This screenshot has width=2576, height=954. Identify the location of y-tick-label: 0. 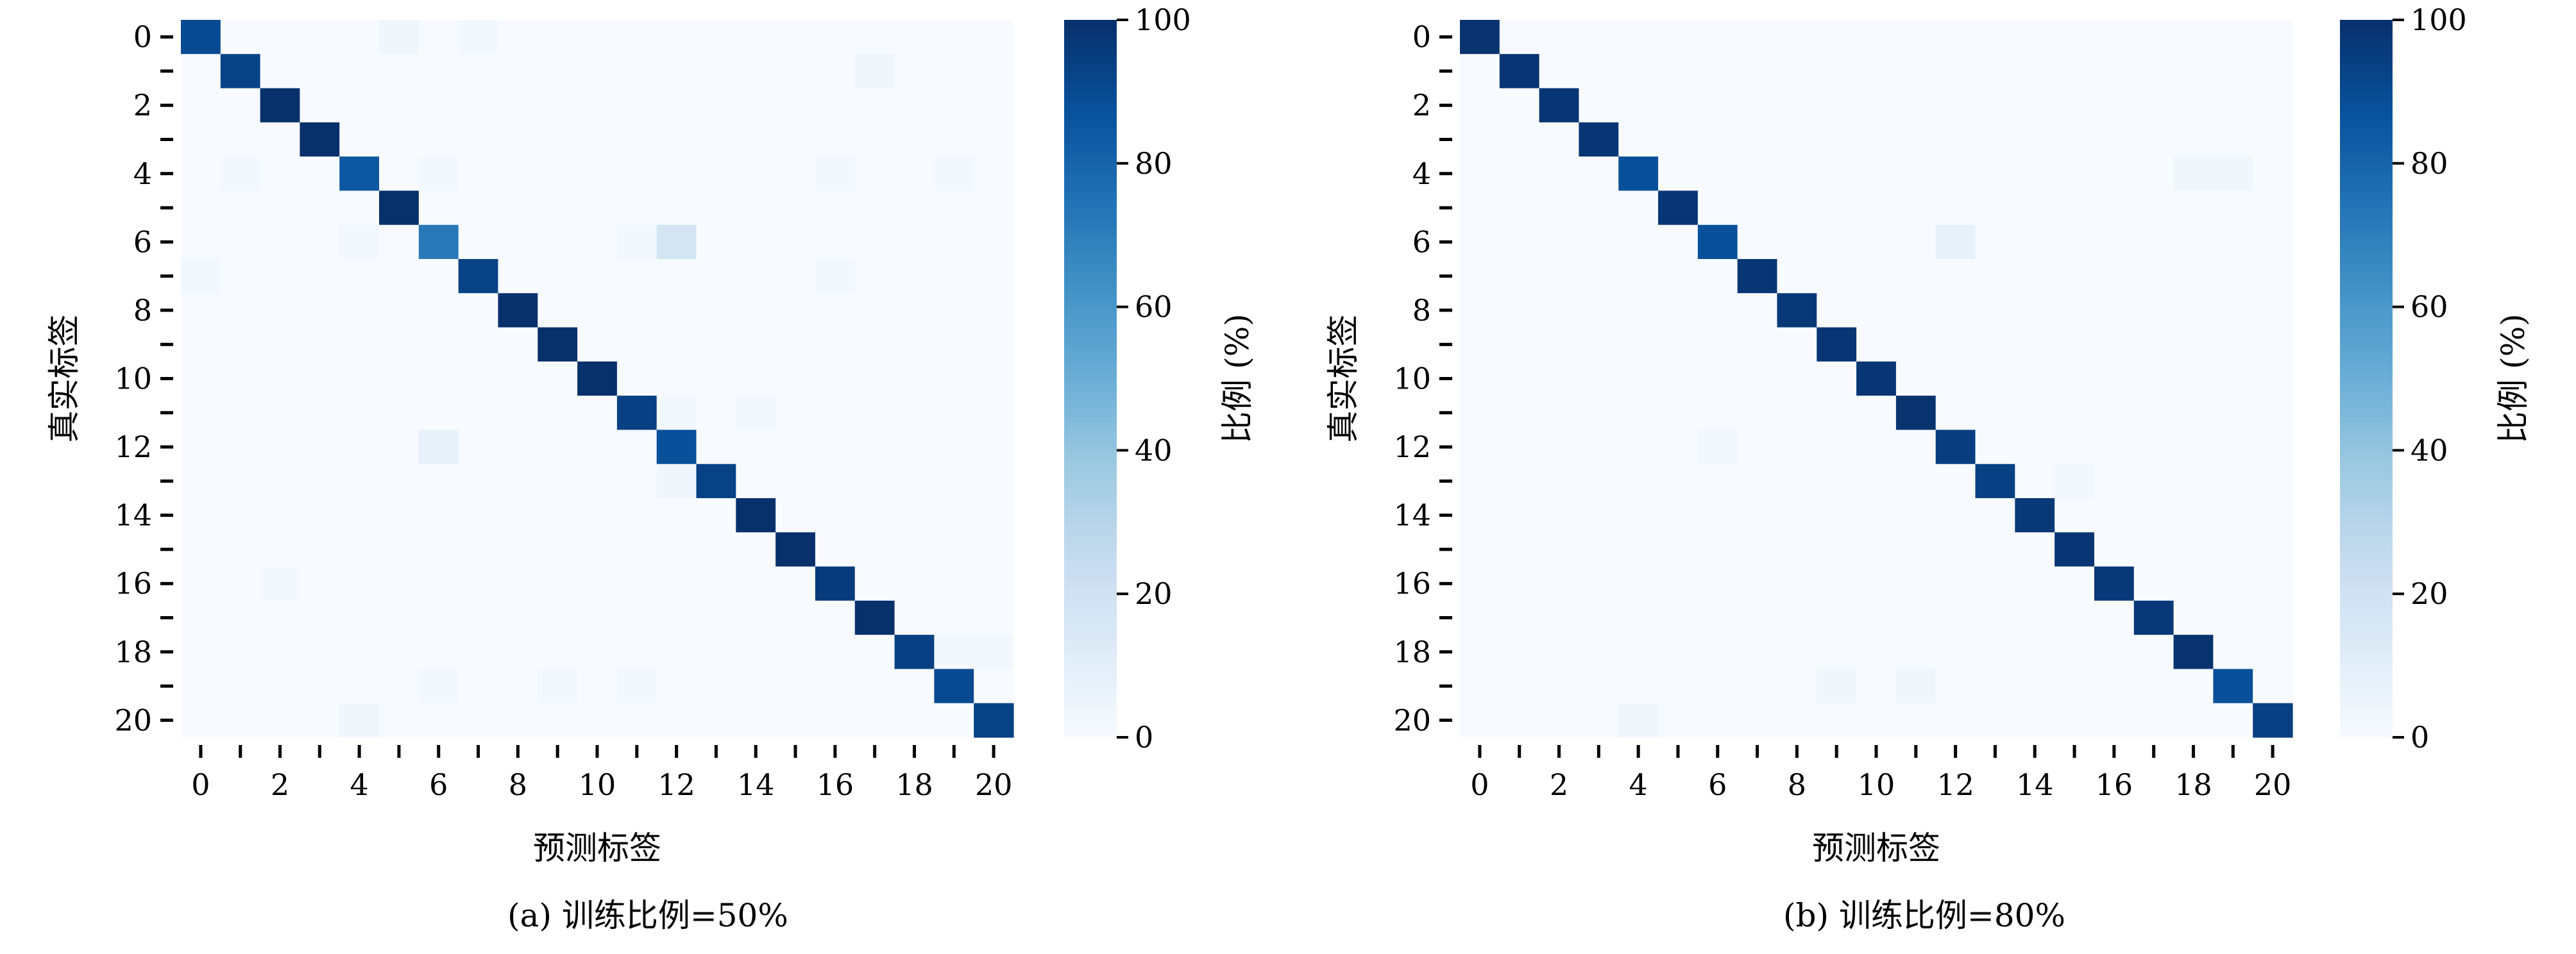
(1421, 37).